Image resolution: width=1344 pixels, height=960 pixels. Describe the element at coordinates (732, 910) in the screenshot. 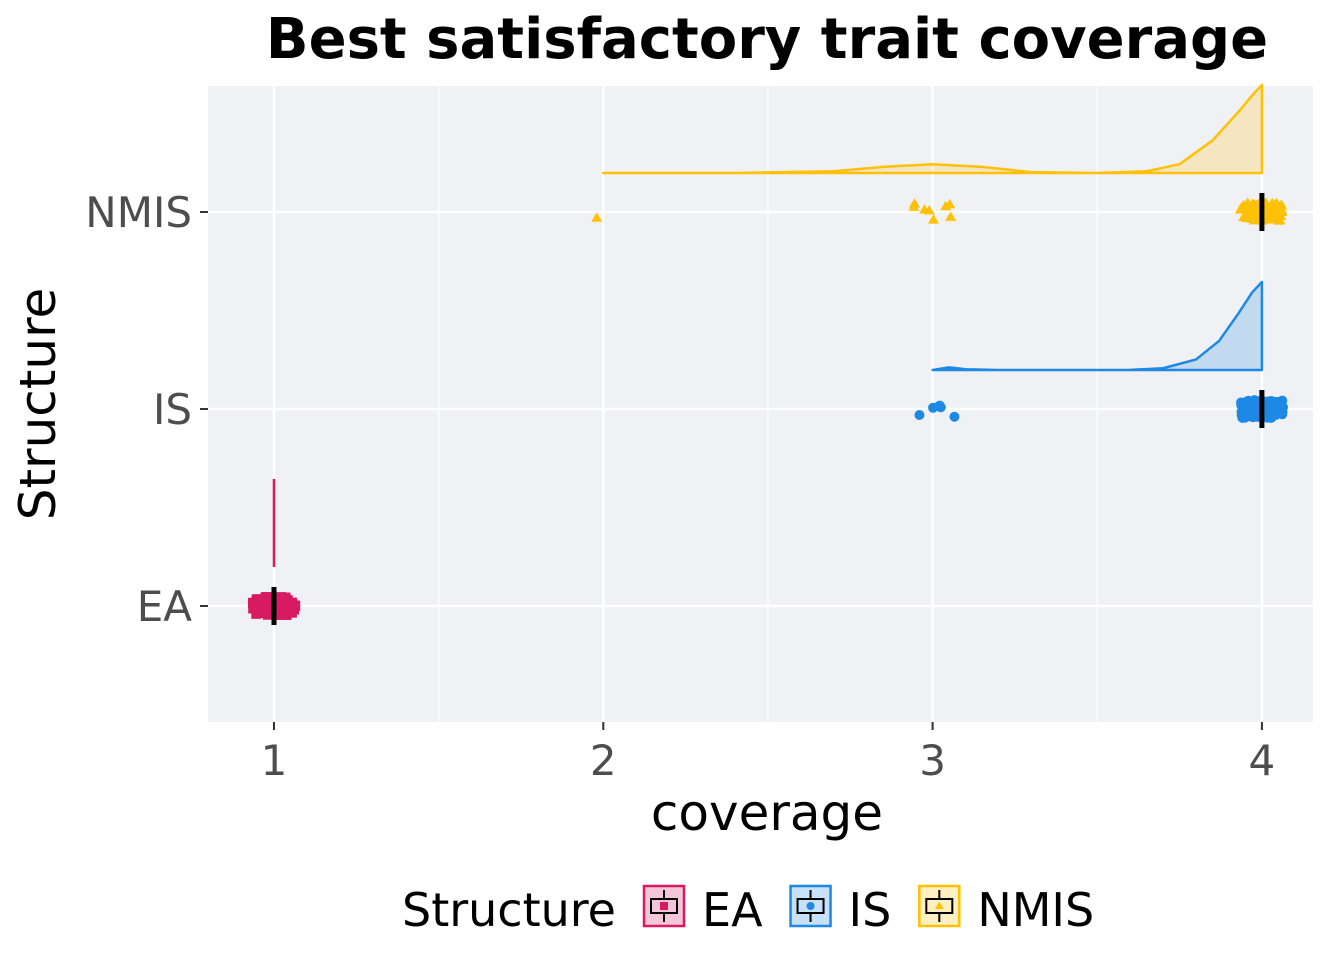

I see `legend-label-ea: EA` at that location.